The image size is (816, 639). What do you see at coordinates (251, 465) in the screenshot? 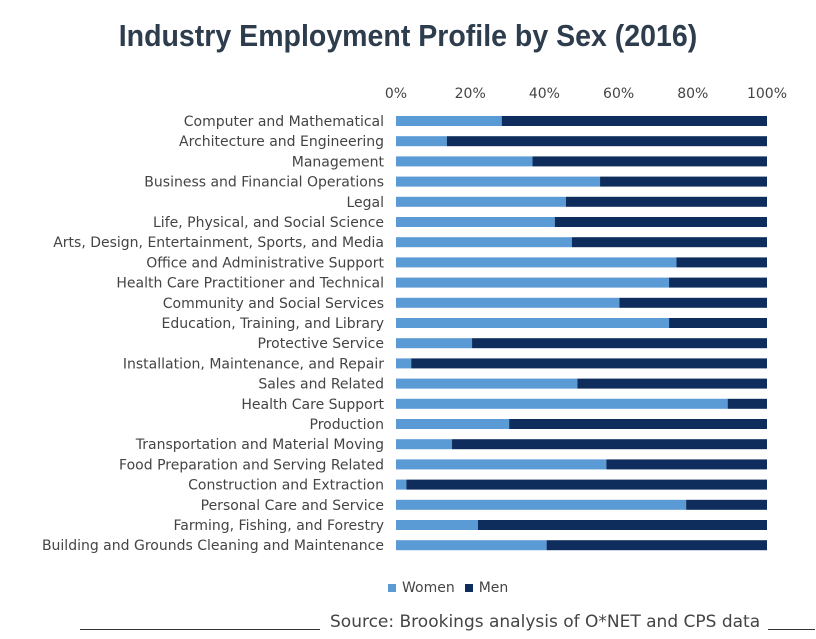
I see `category-label: Food Preparation and Serving Related` at bounding box center [251, 465].